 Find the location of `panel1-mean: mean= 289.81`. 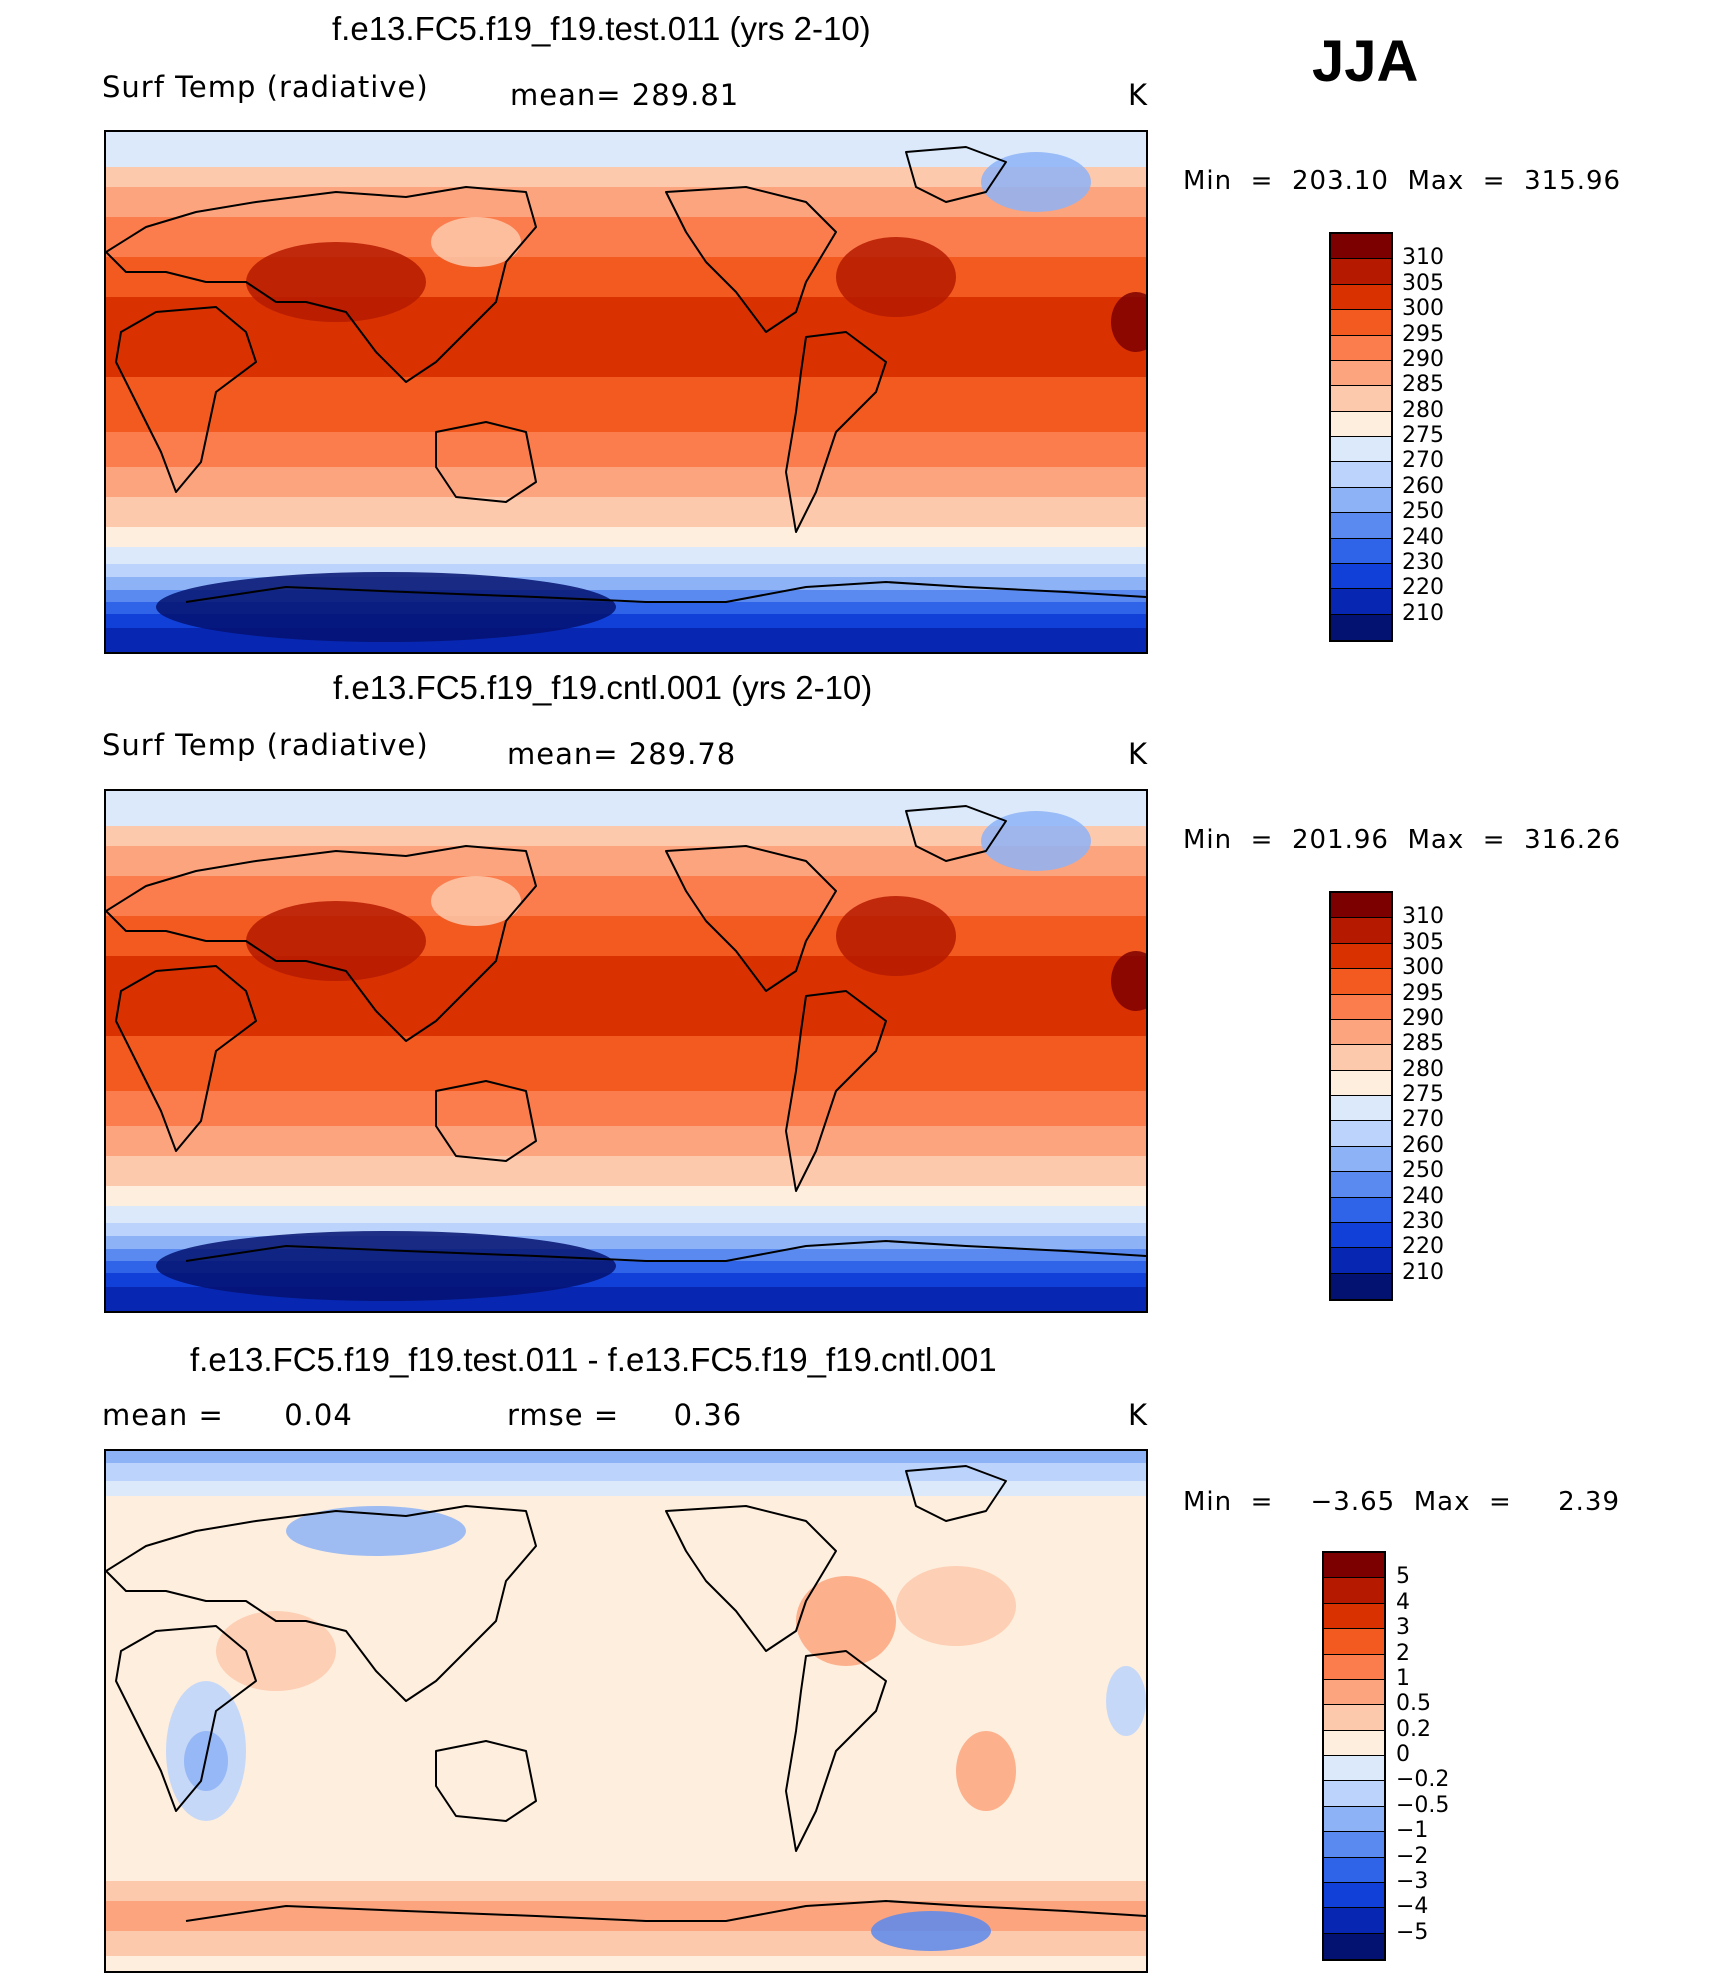

panel1-mean: mean= 289.81 is located at coordinates (625, 95).